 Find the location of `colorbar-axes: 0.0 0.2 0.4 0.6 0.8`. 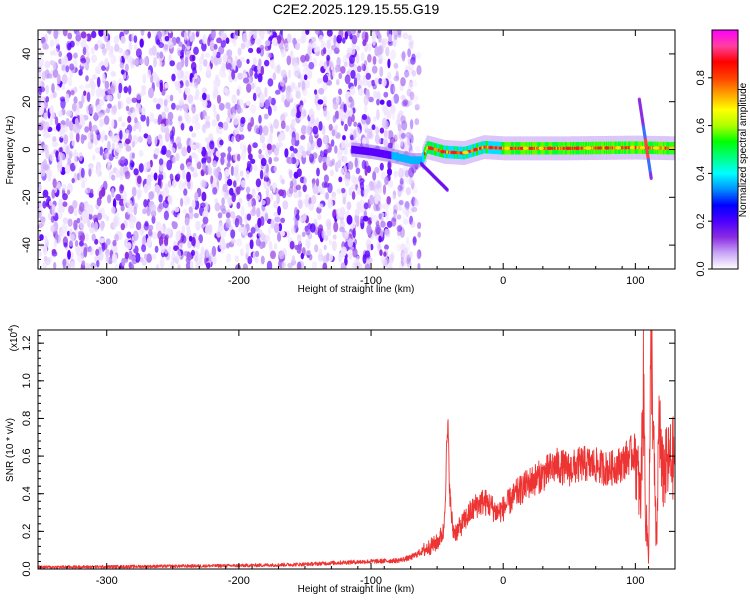

colorbar-axes: 0.0 0.2 0.4 0.6 0.8 is located at coordinates (703, 173).